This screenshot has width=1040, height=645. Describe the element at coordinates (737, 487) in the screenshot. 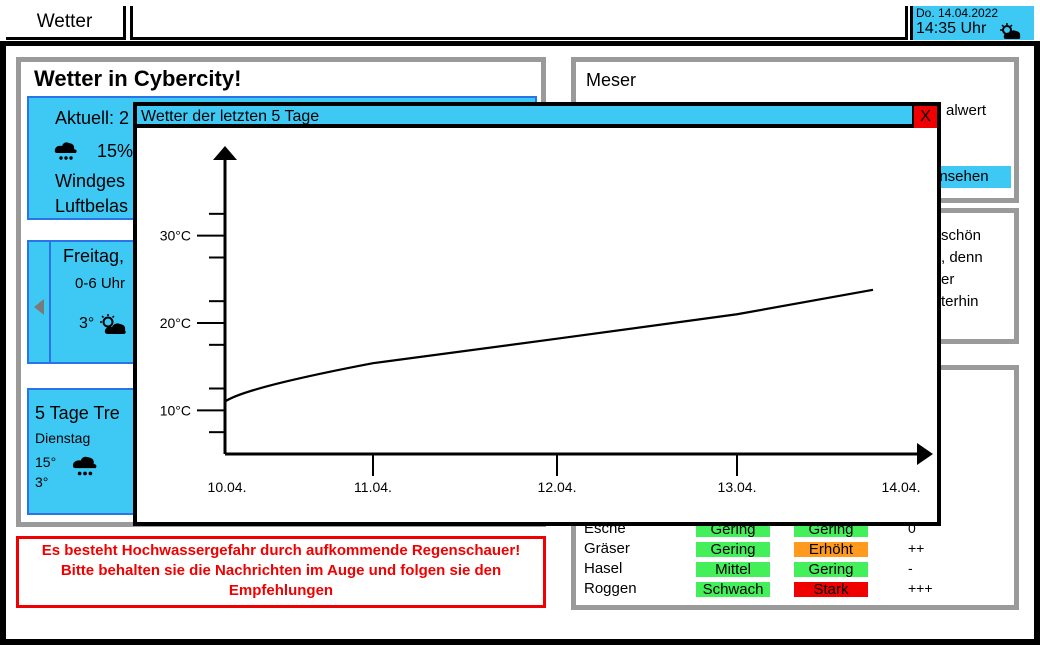

I see `x-tick-label: 13.04.` at that location.